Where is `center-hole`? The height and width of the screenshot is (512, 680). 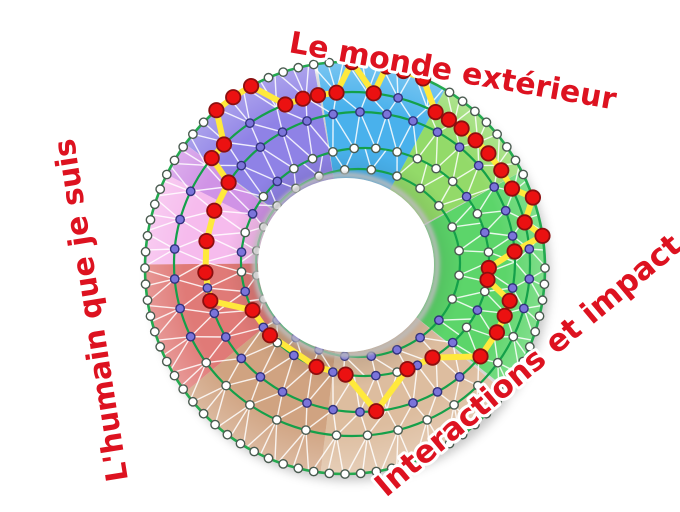 center-hole is located at coordinates (346, 265).